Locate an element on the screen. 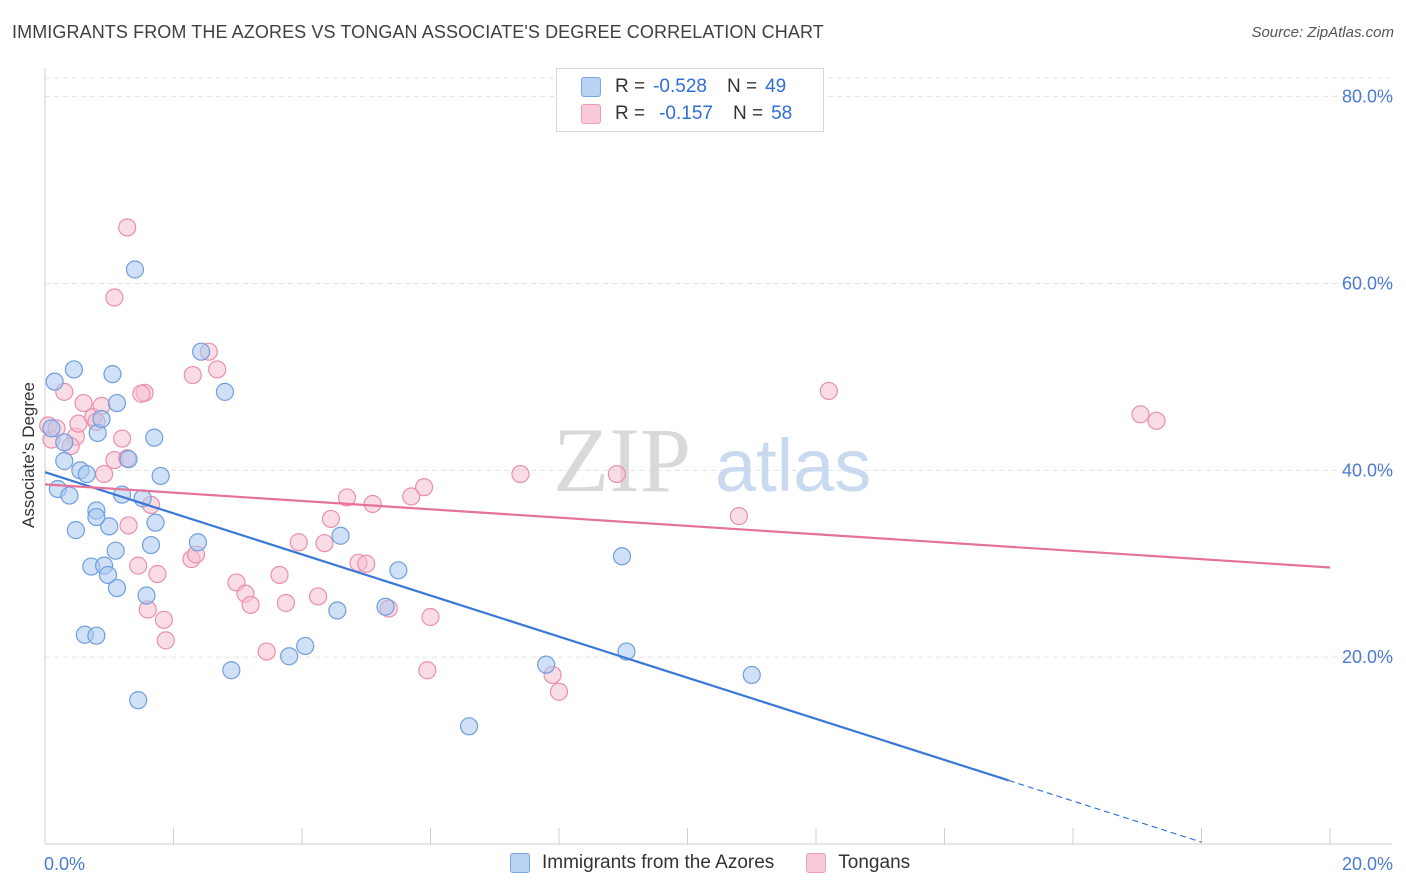 The width and height of the screenshot is (1406, 892). correlation-legend: R = -0.528 N = 49 R = -0.157 N = 58 is located at coordinates (690, 100).